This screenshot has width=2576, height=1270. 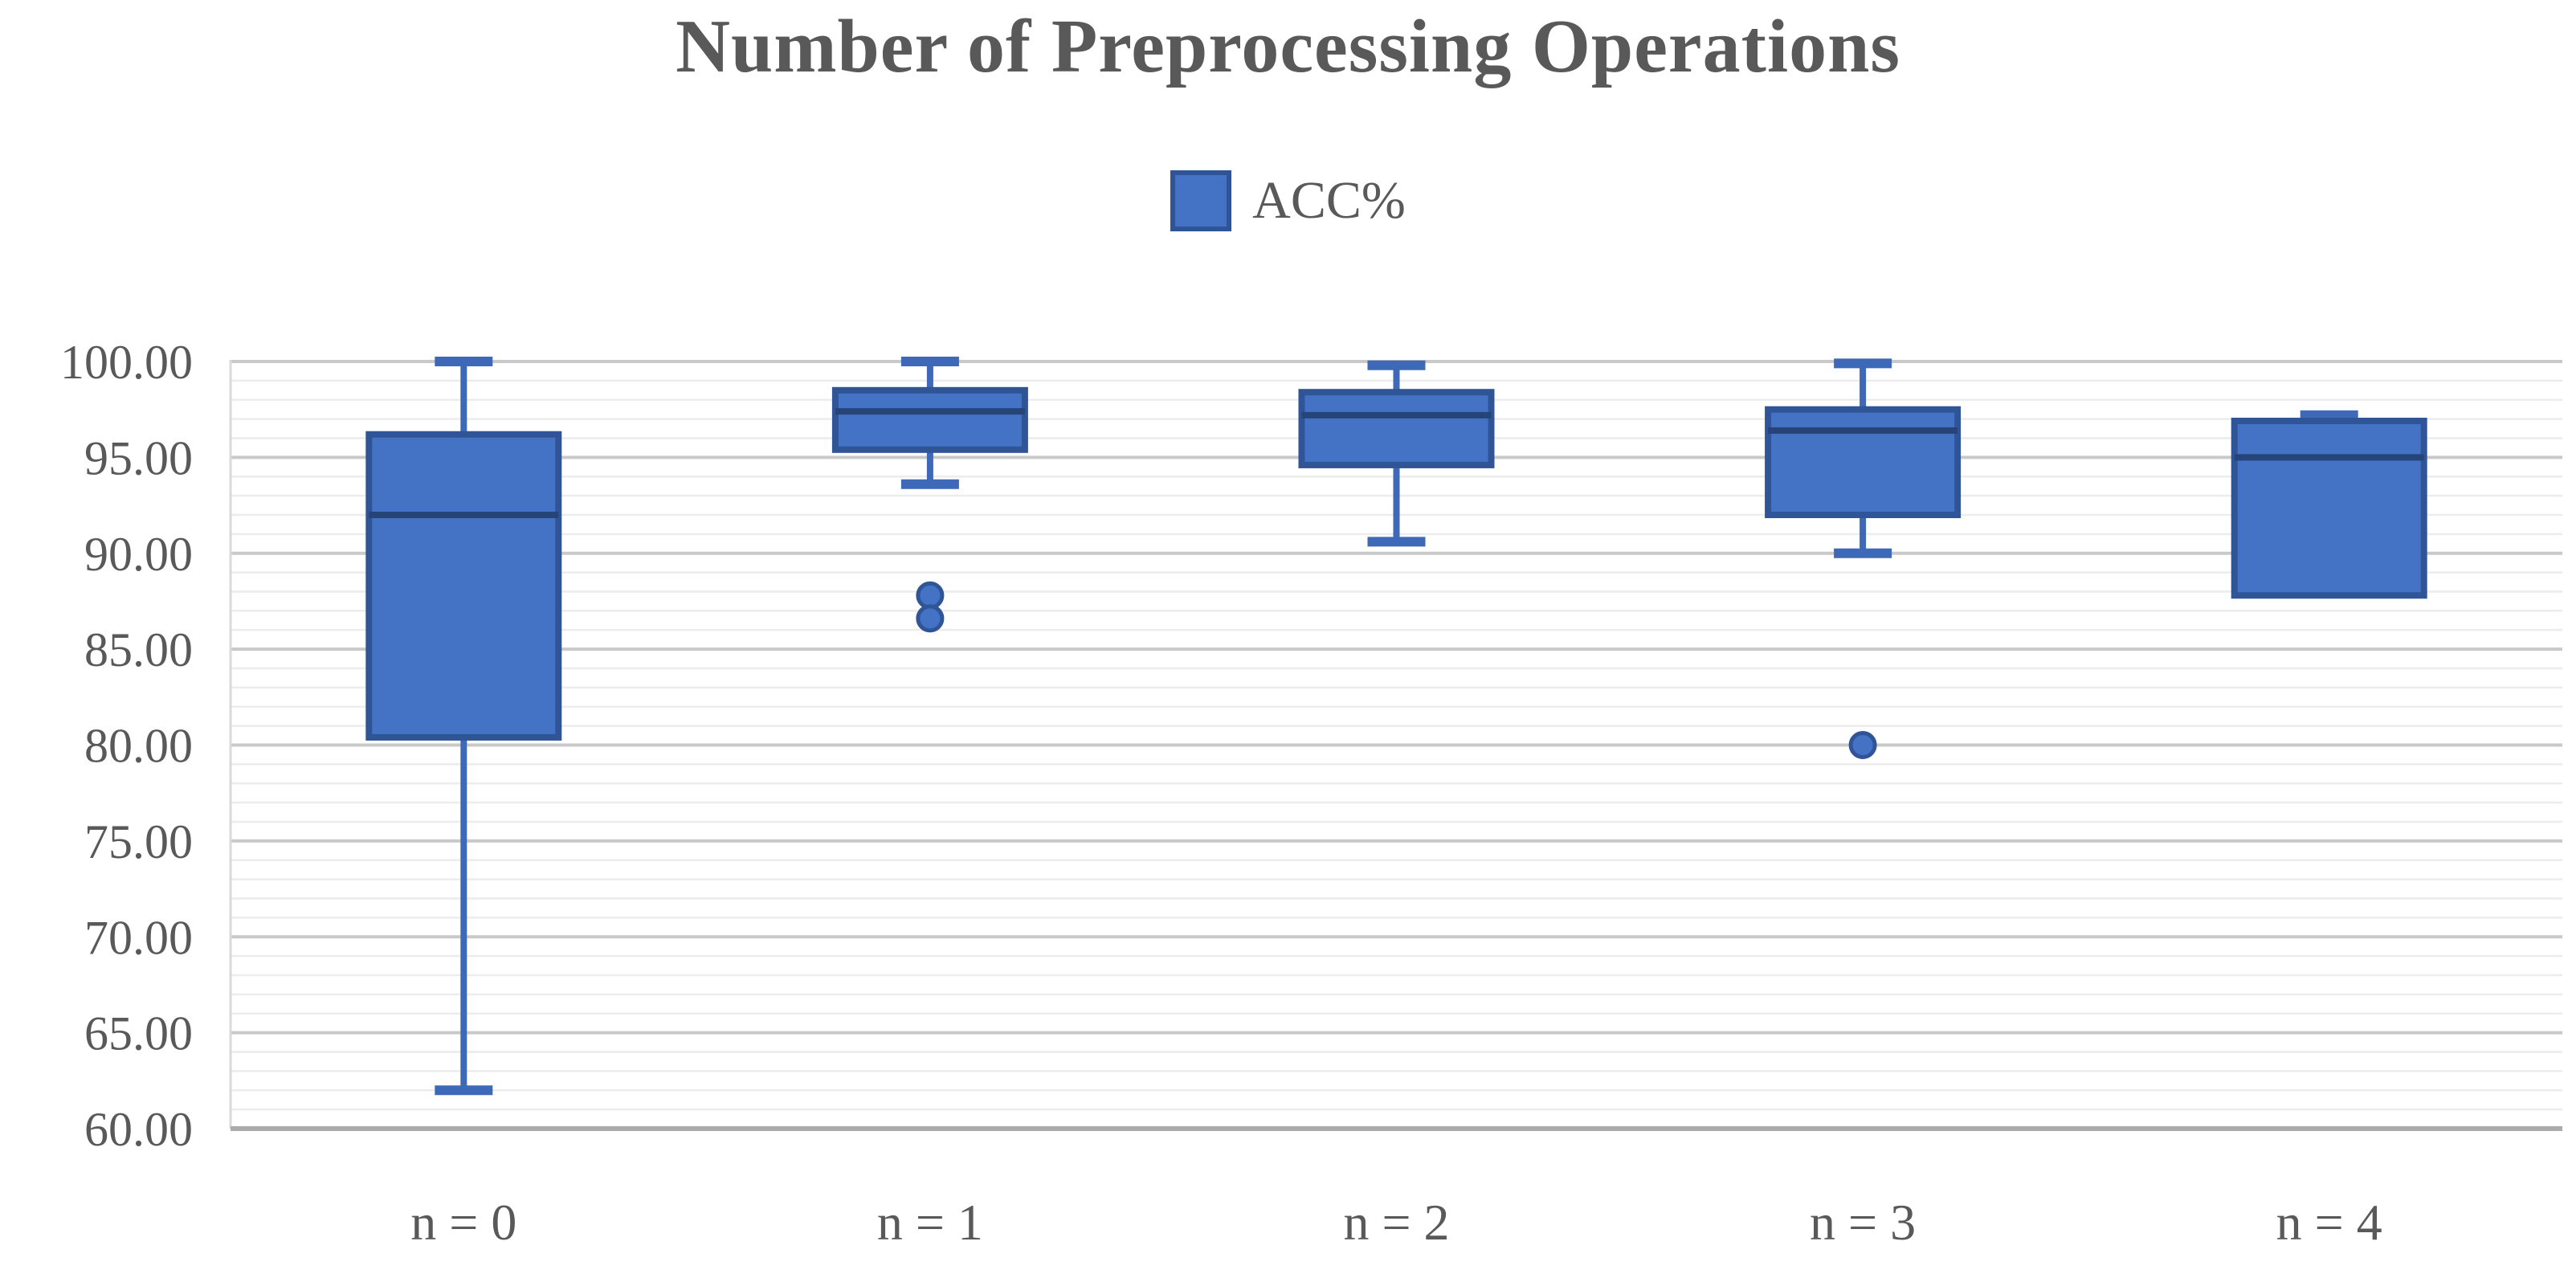 I want to click on legend-label-acc: ACC%, so click(x=1329, y=200).